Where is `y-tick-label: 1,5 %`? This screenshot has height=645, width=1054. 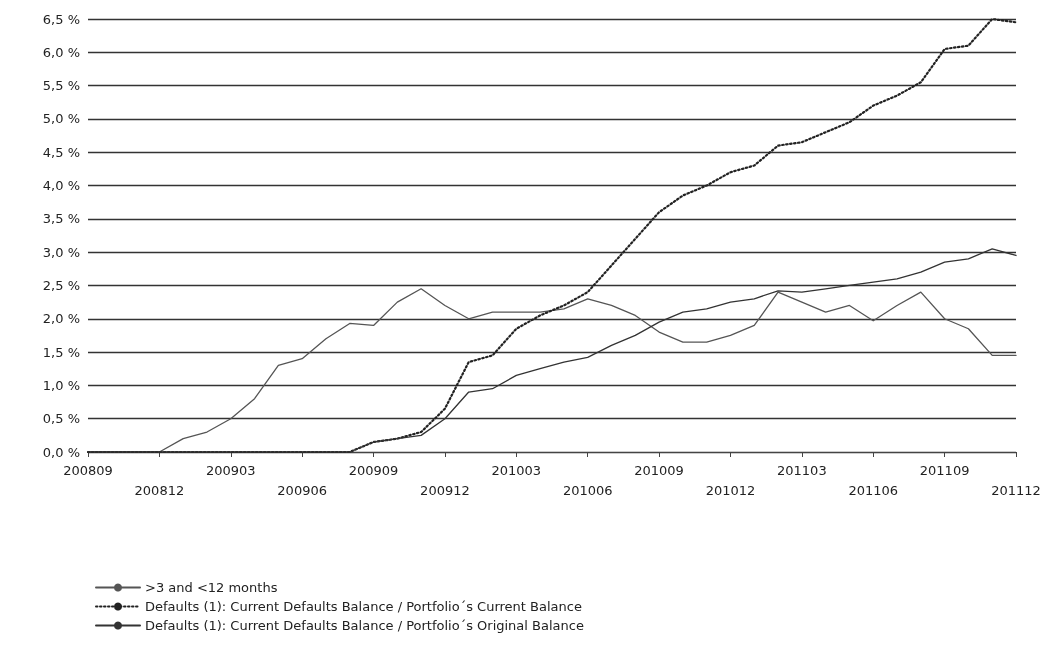
y-tick-label: 1,5 % is located at coordinates (61, 352).